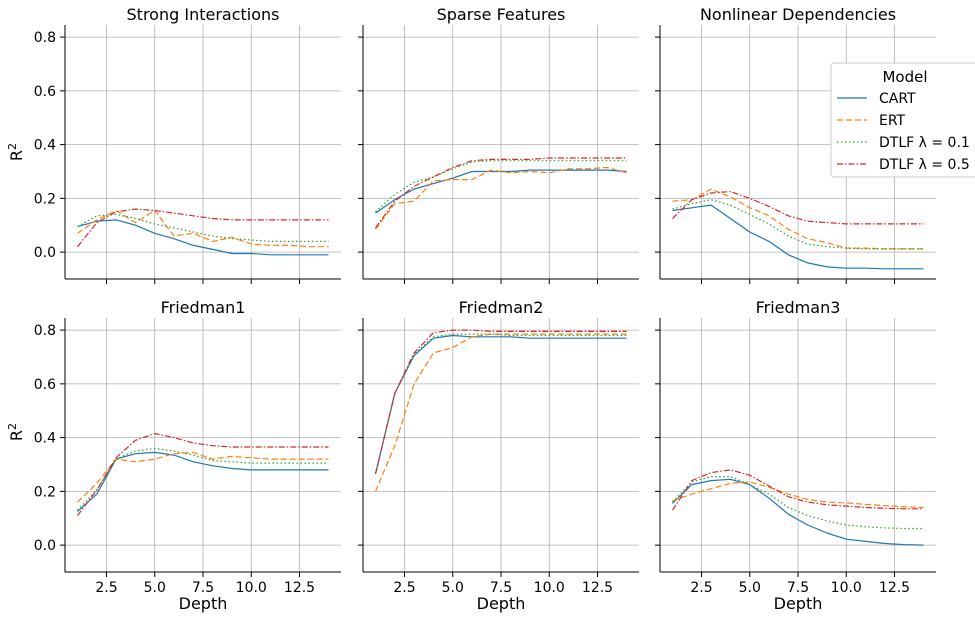 The image size is (975, 618). What do you see at coordinates (501, 14) in the screenshot?
I see `panel-title: Sparse Features` at bounding box center [501, 14].